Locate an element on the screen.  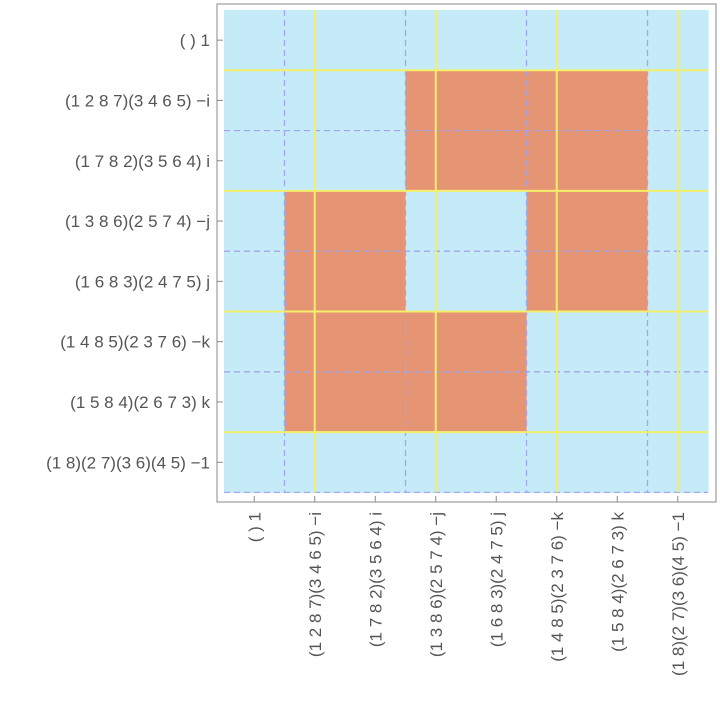
heatmap-cell-r0-c6 is located at coordinates (618, 40).